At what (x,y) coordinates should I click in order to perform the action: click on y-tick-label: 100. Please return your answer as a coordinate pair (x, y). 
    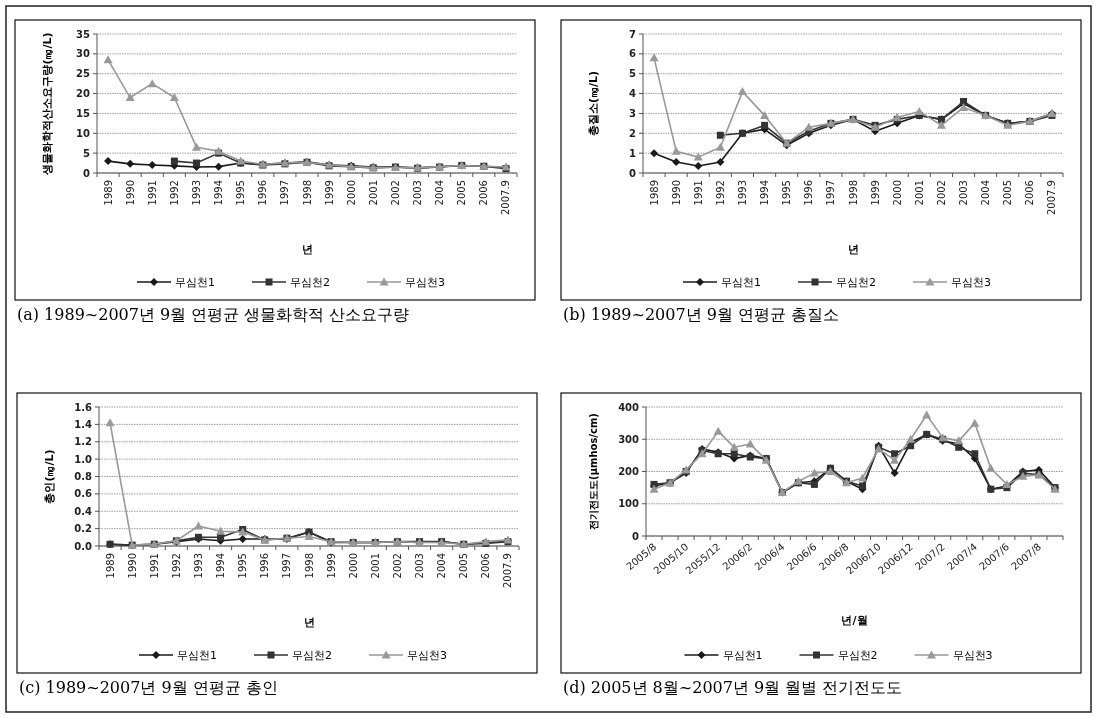
    Looking at the image, I should click on (629, 504).